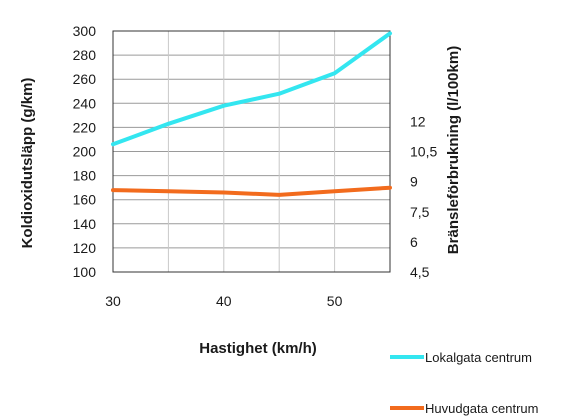 The width and height of the screenshot is (561, 417). Describe the element at coordinates (85, 55) in the screenshot. I see `y-tick-label: 280` at that location.